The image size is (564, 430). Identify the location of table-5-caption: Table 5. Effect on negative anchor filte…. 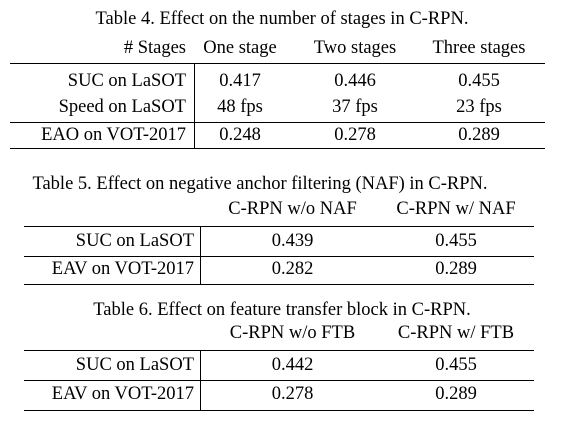
(260, 184).